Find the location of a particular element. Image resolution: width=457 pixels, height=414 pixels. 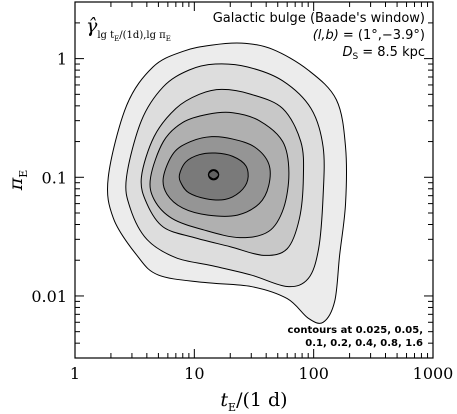

peak-marker is located at coordinates (213, 175).